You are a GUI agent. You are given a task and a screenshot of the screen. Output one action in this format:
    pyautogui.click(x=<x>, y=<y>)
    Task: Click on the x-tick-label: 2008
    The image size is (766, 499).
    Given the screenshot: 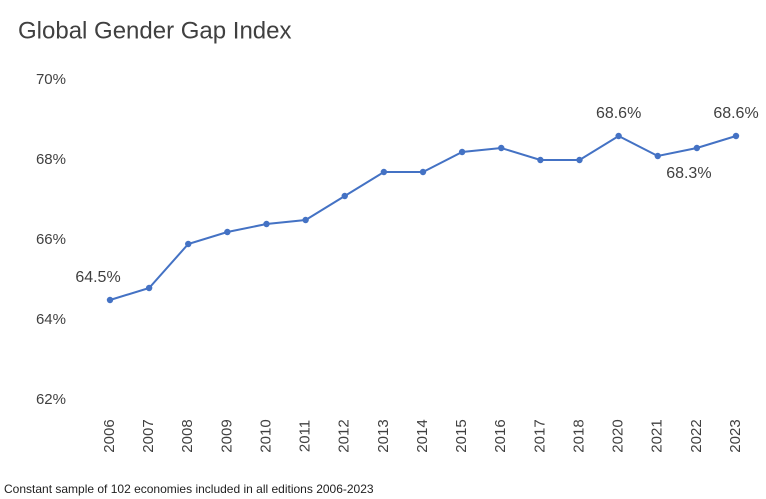 What is the action you would take?
    pyautogui.click(x=187, y=435)
    